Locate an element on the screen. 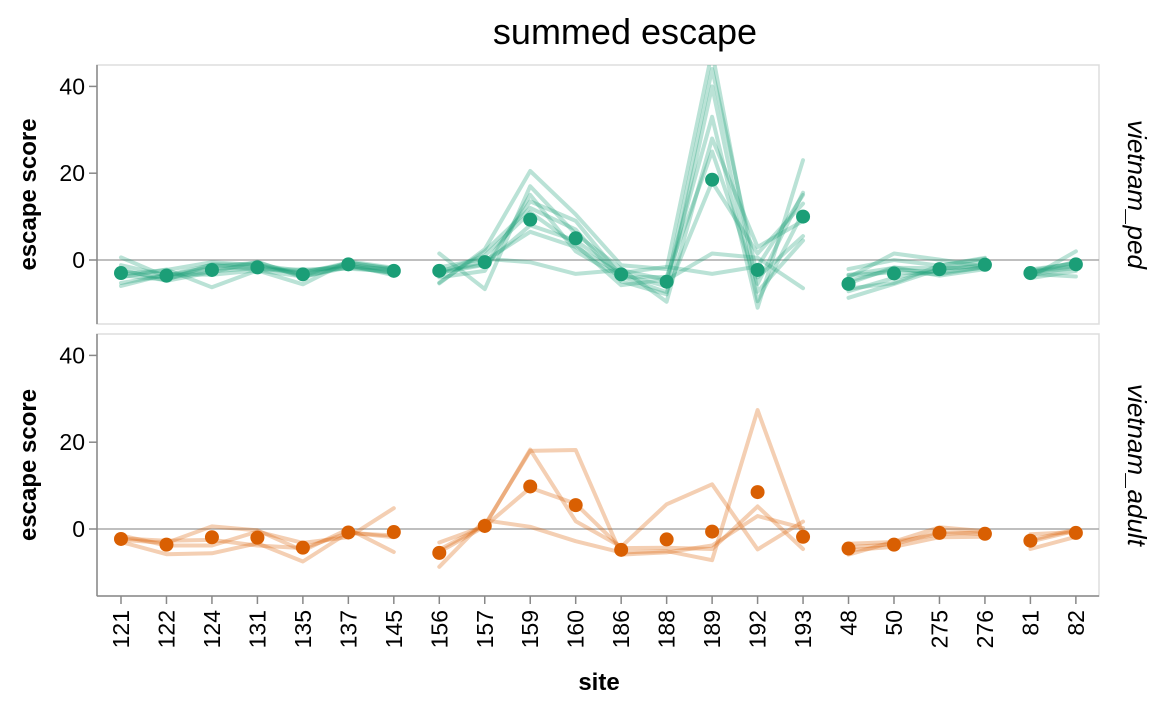  x-tick-label: 137 is located at coordinates (348, 629).